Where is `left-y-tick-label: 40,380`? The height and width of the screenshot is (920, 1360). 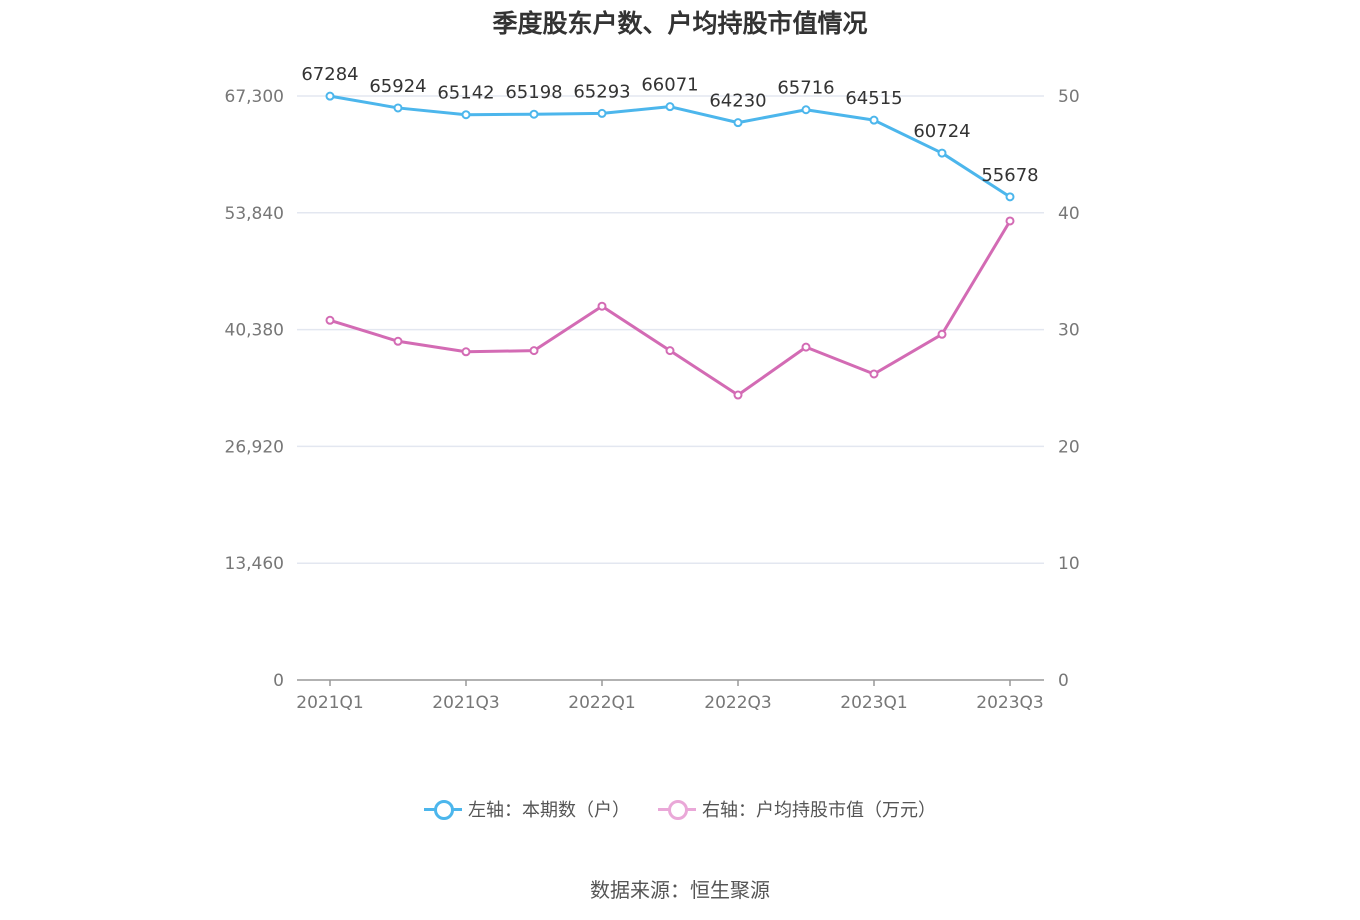 left-y-tick-label: 40,380 is located at coordinates (254, 331).